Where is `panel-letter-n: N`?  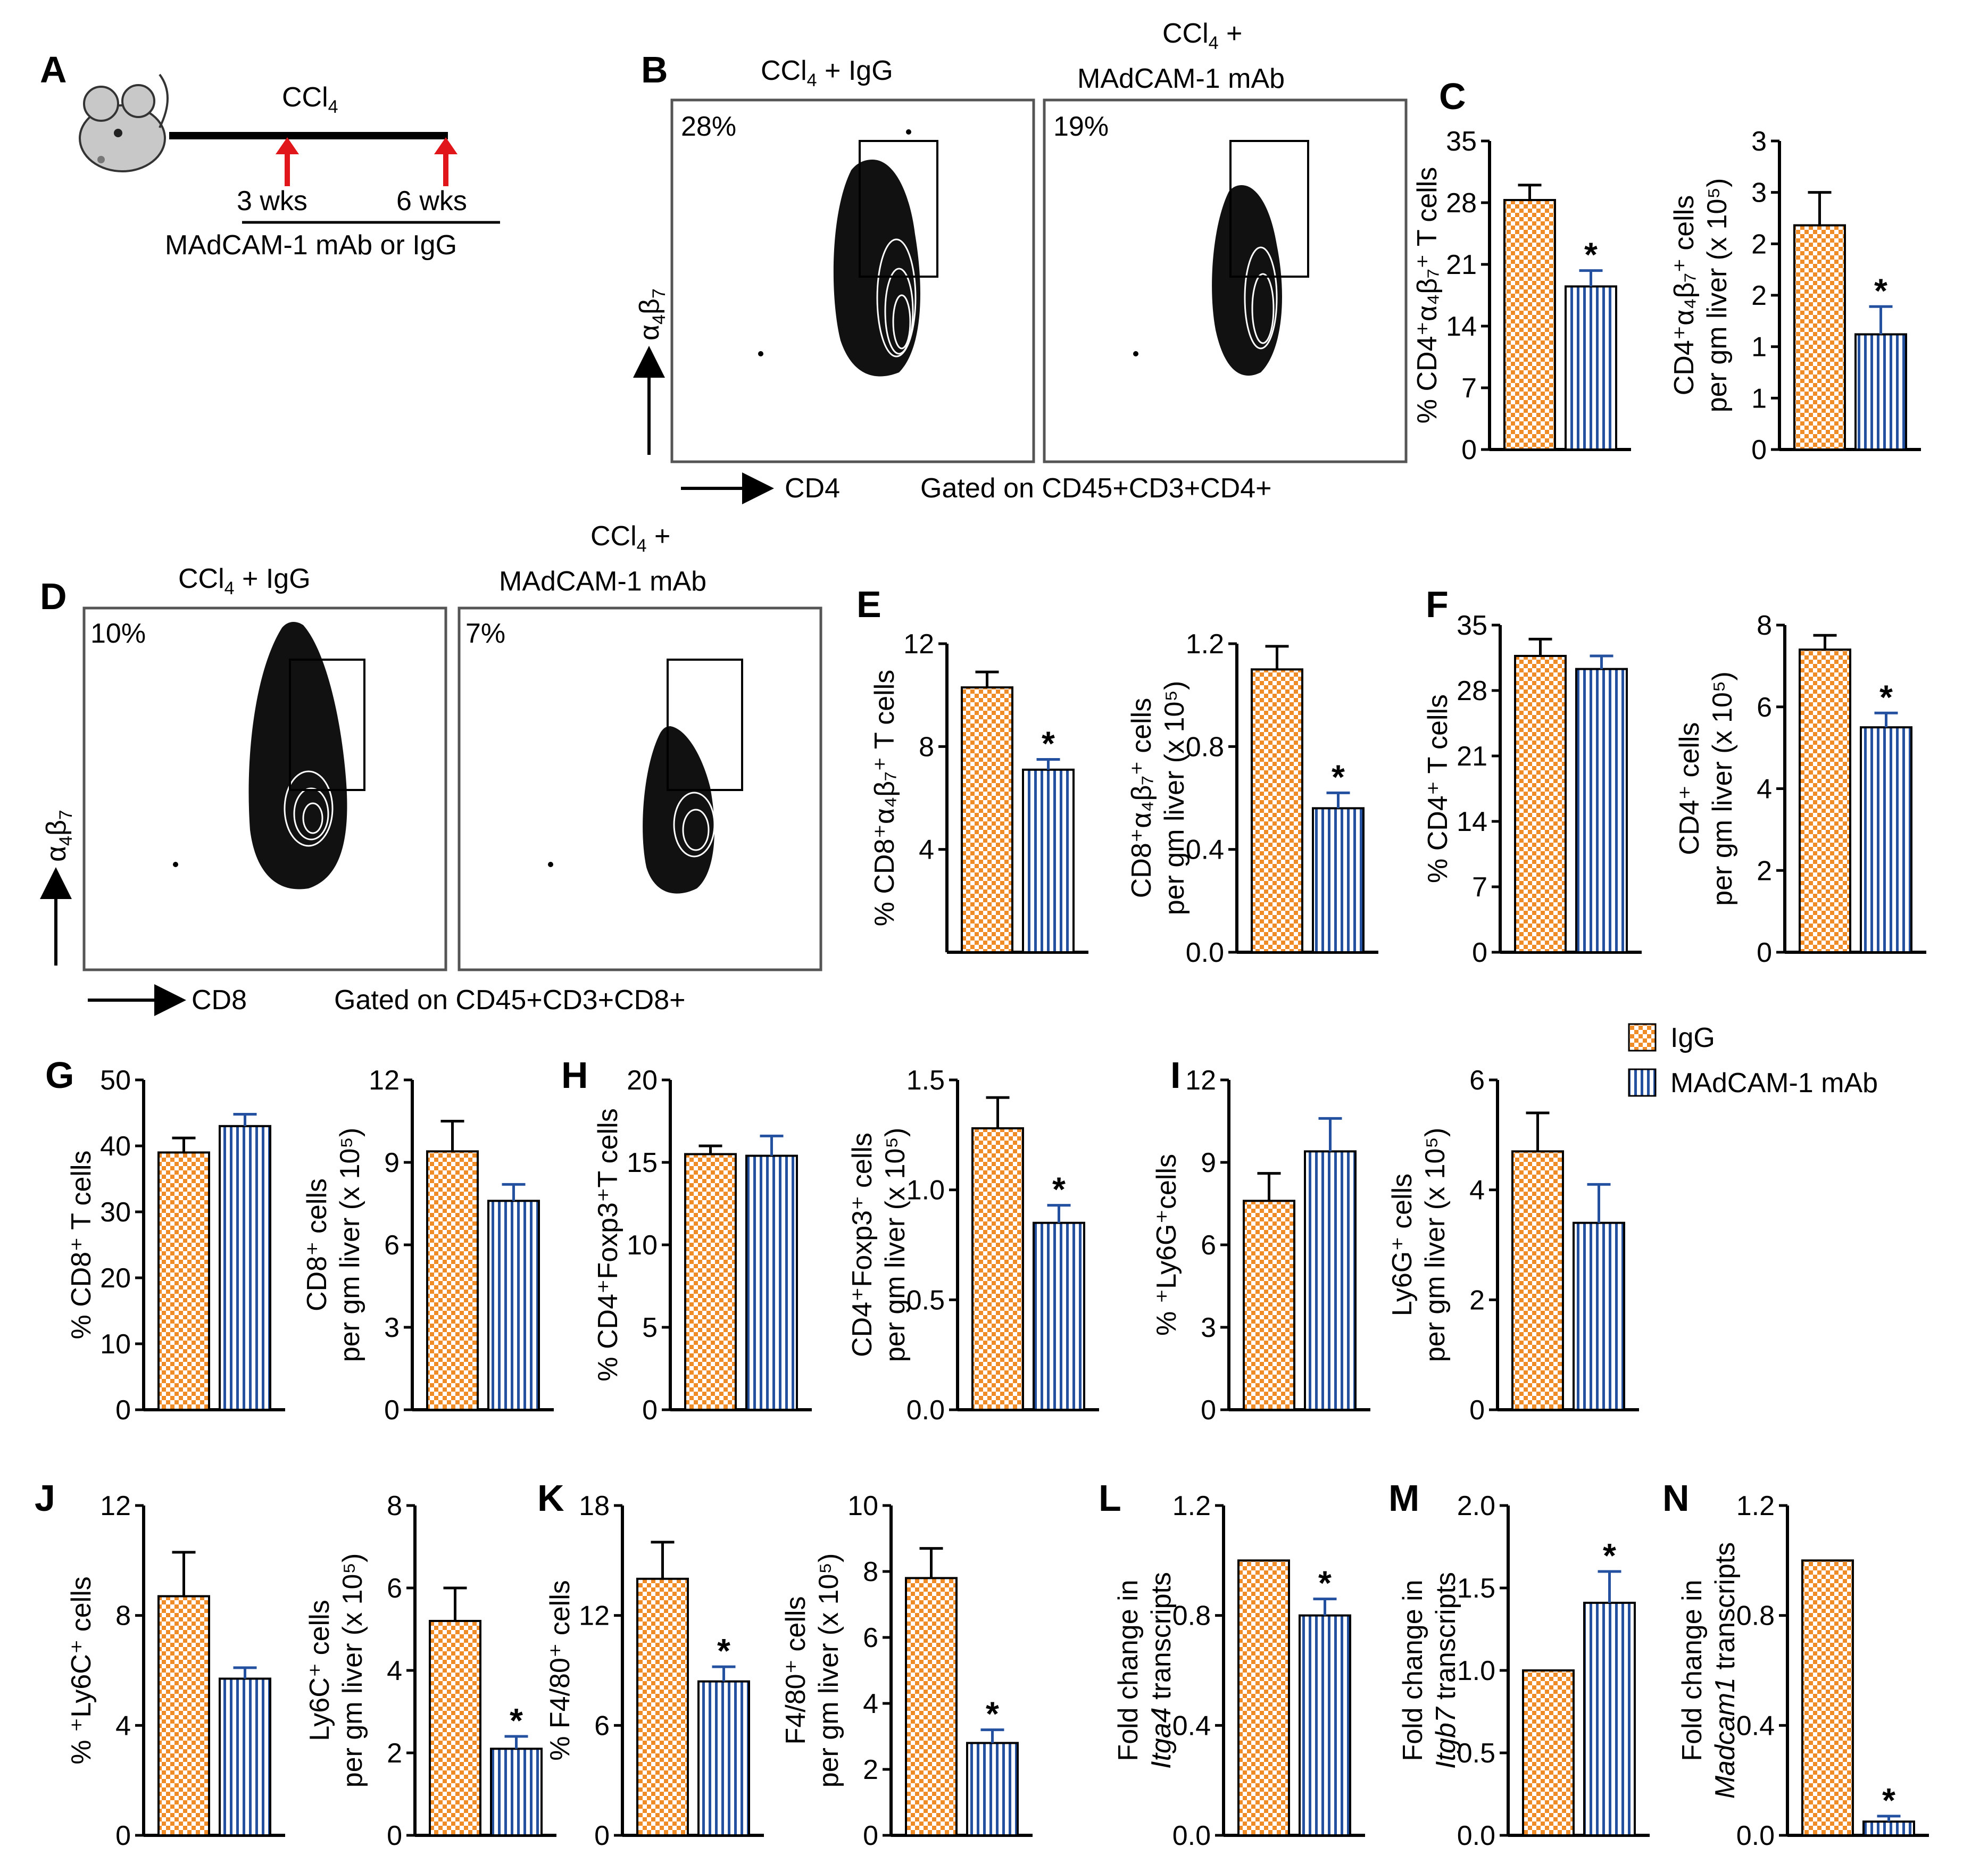 panel-letter-n: N is located at coordinates (1676, 1498).